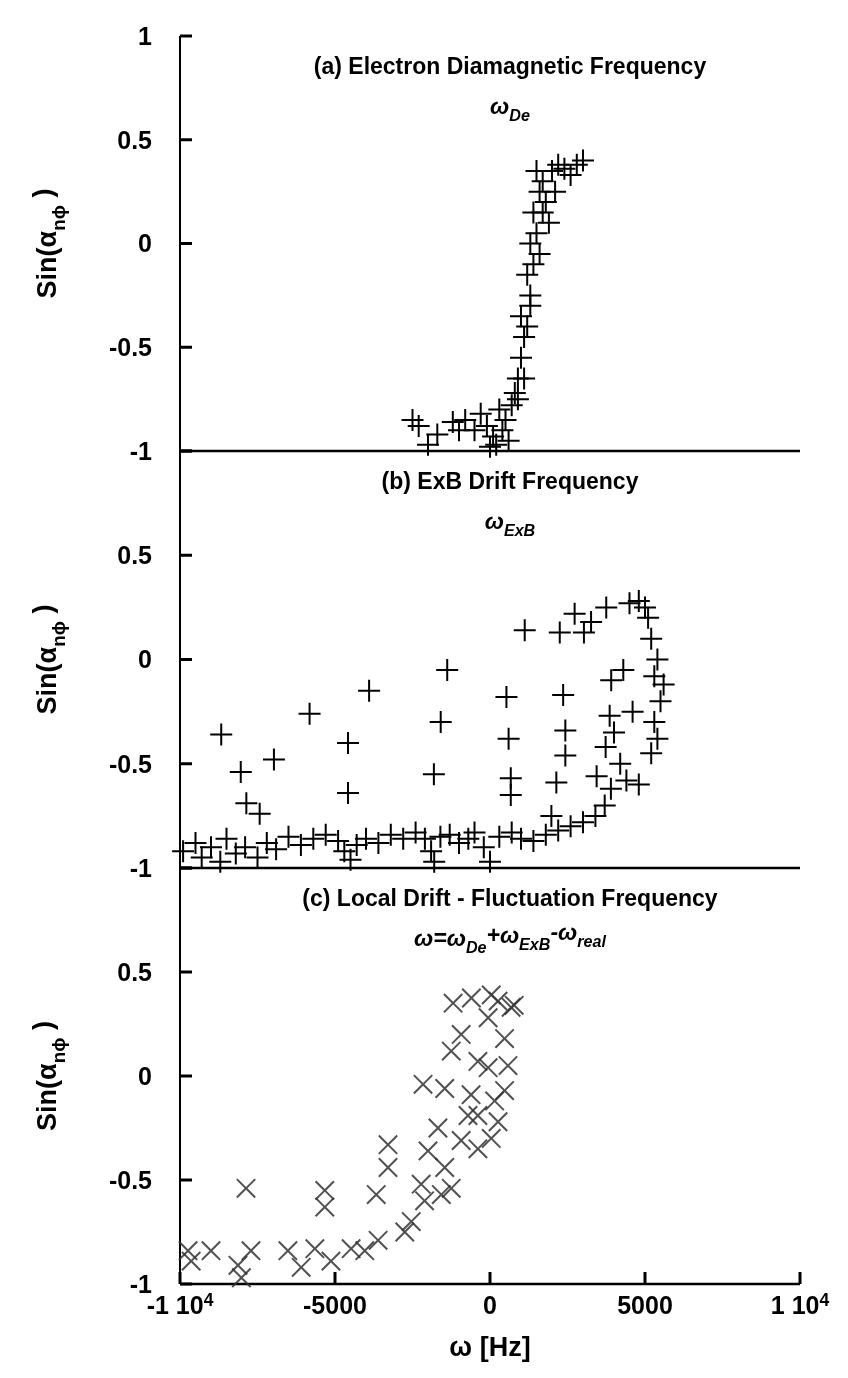 Image resolution: width=848 pixels, height=1378 pixels. I want to click on text: (a) Electron Diamagnetic Frequency, so click(510, 66).